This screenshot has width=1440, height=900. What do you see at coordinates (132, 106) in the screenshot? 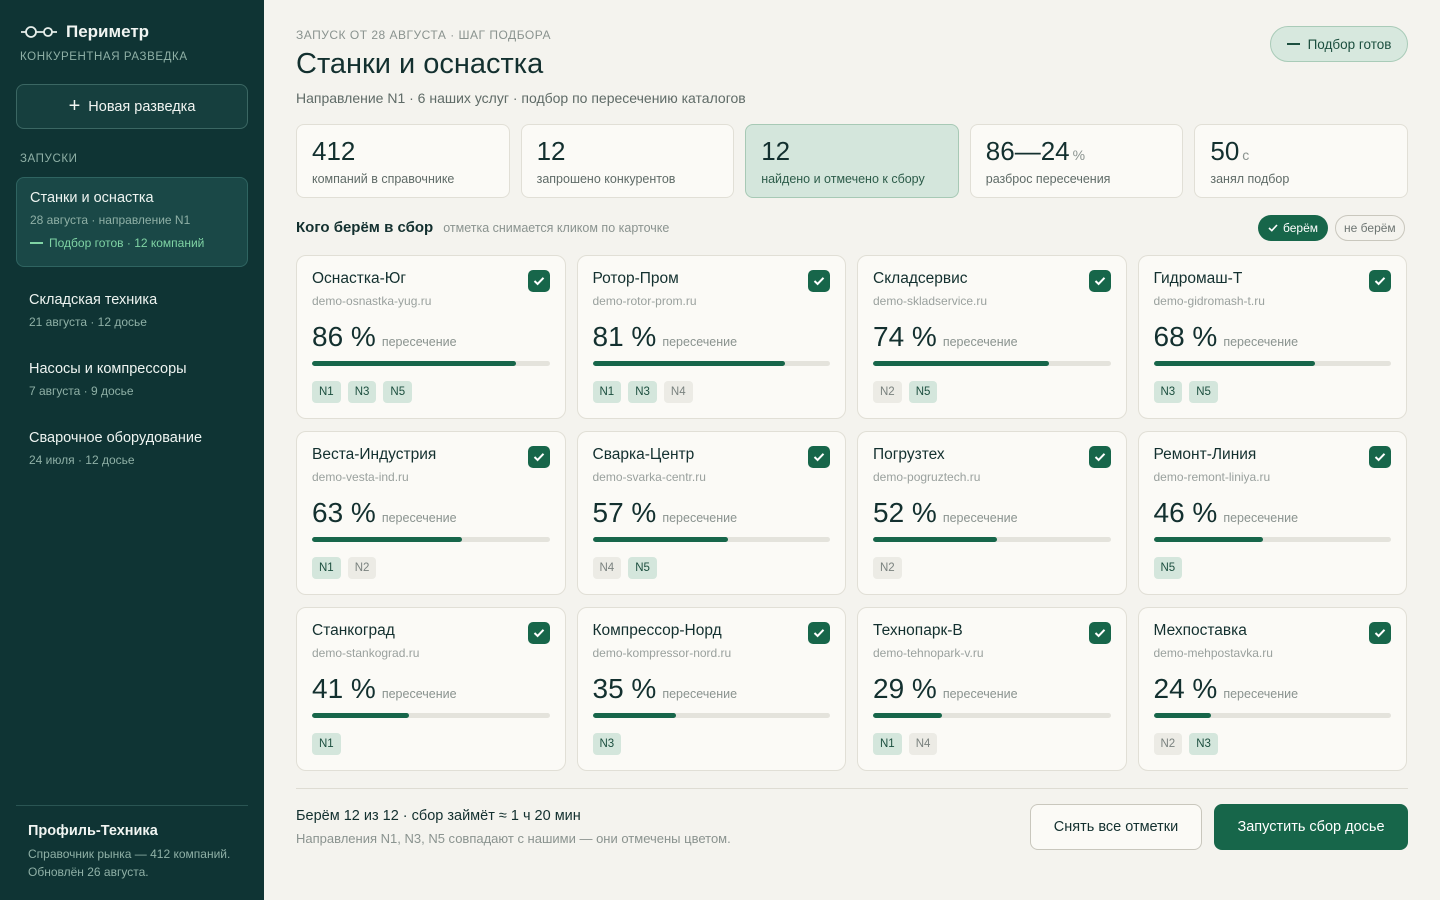
I see `new-scout-button: + Новая разведка` at bounding box center [132, 106].